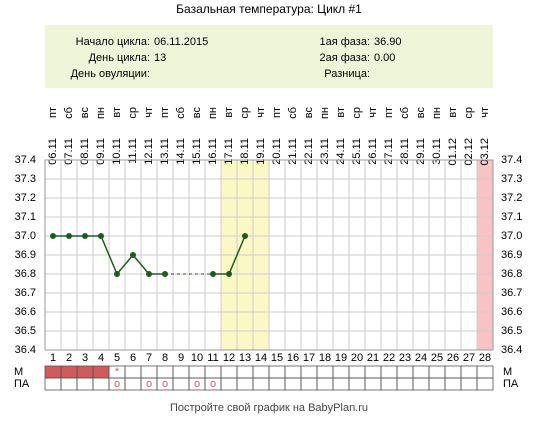  What do you see at coordinates (113, 42) in the screenshot?
I see `info-label: Начало цикла:` at bounding box center [113, 42].